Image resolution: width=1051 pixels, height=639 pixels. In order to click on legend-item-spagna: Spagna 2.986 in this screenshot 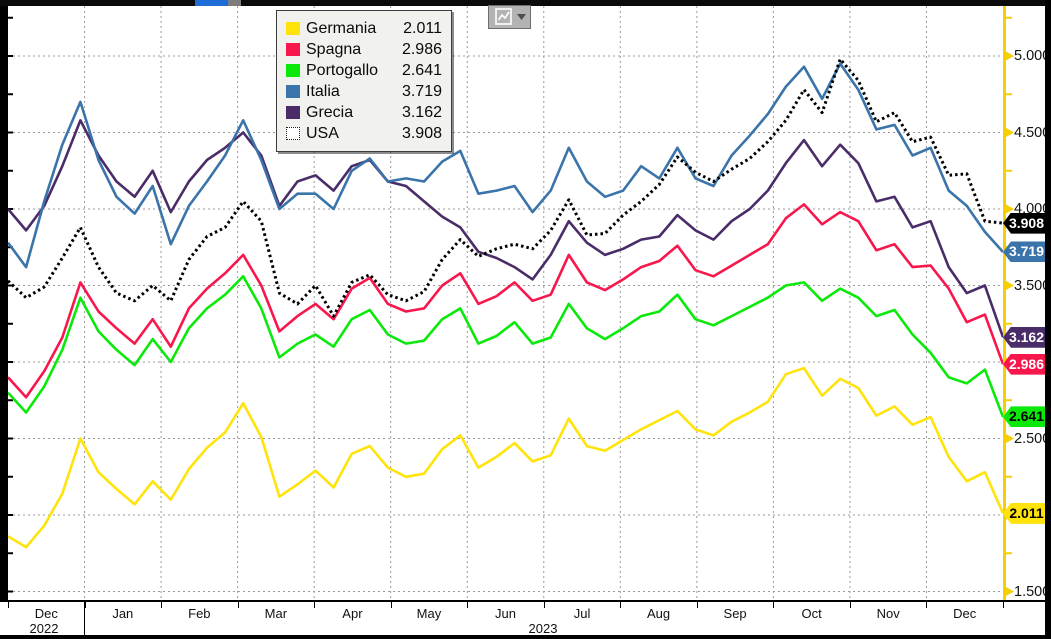, I will do `click(364, 49)`.